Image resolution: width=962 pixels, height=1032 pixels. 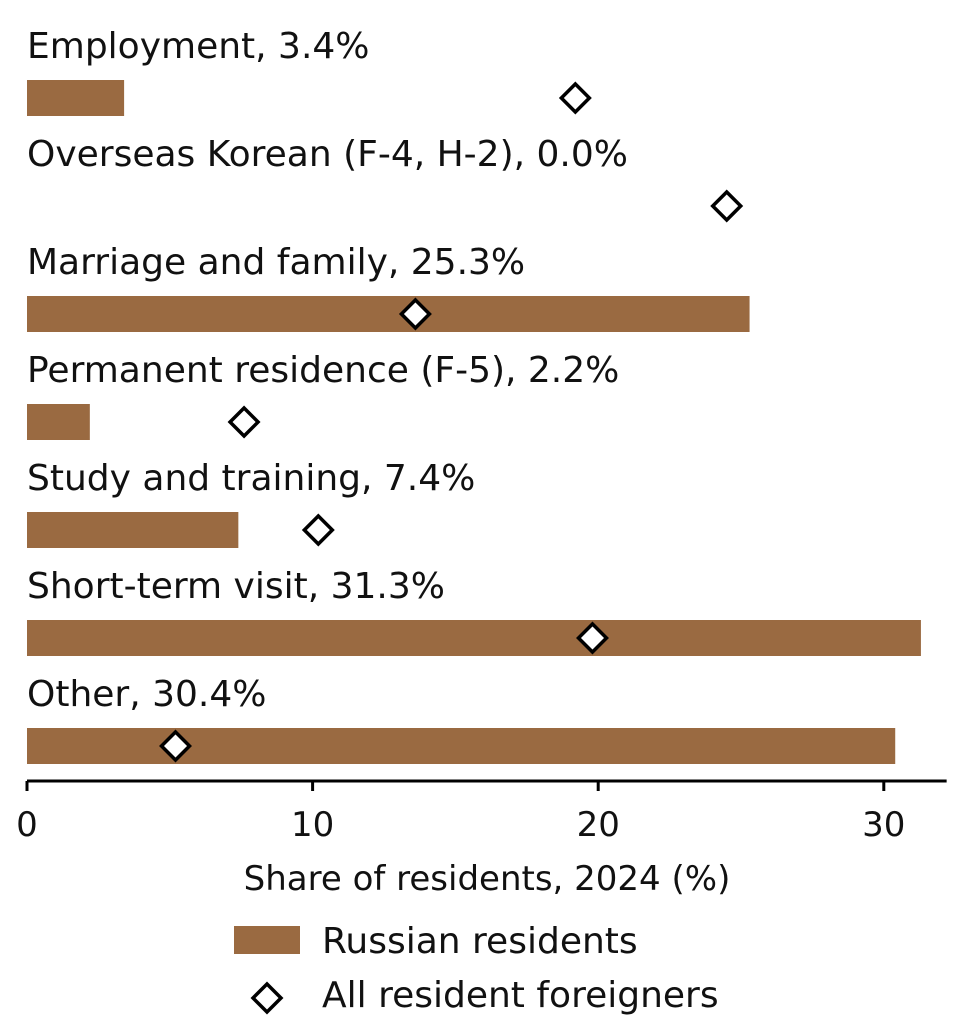 I want to click on category-label-marriage-and-family: Marriage and family, 25.3%, so click(x=276, y=262).